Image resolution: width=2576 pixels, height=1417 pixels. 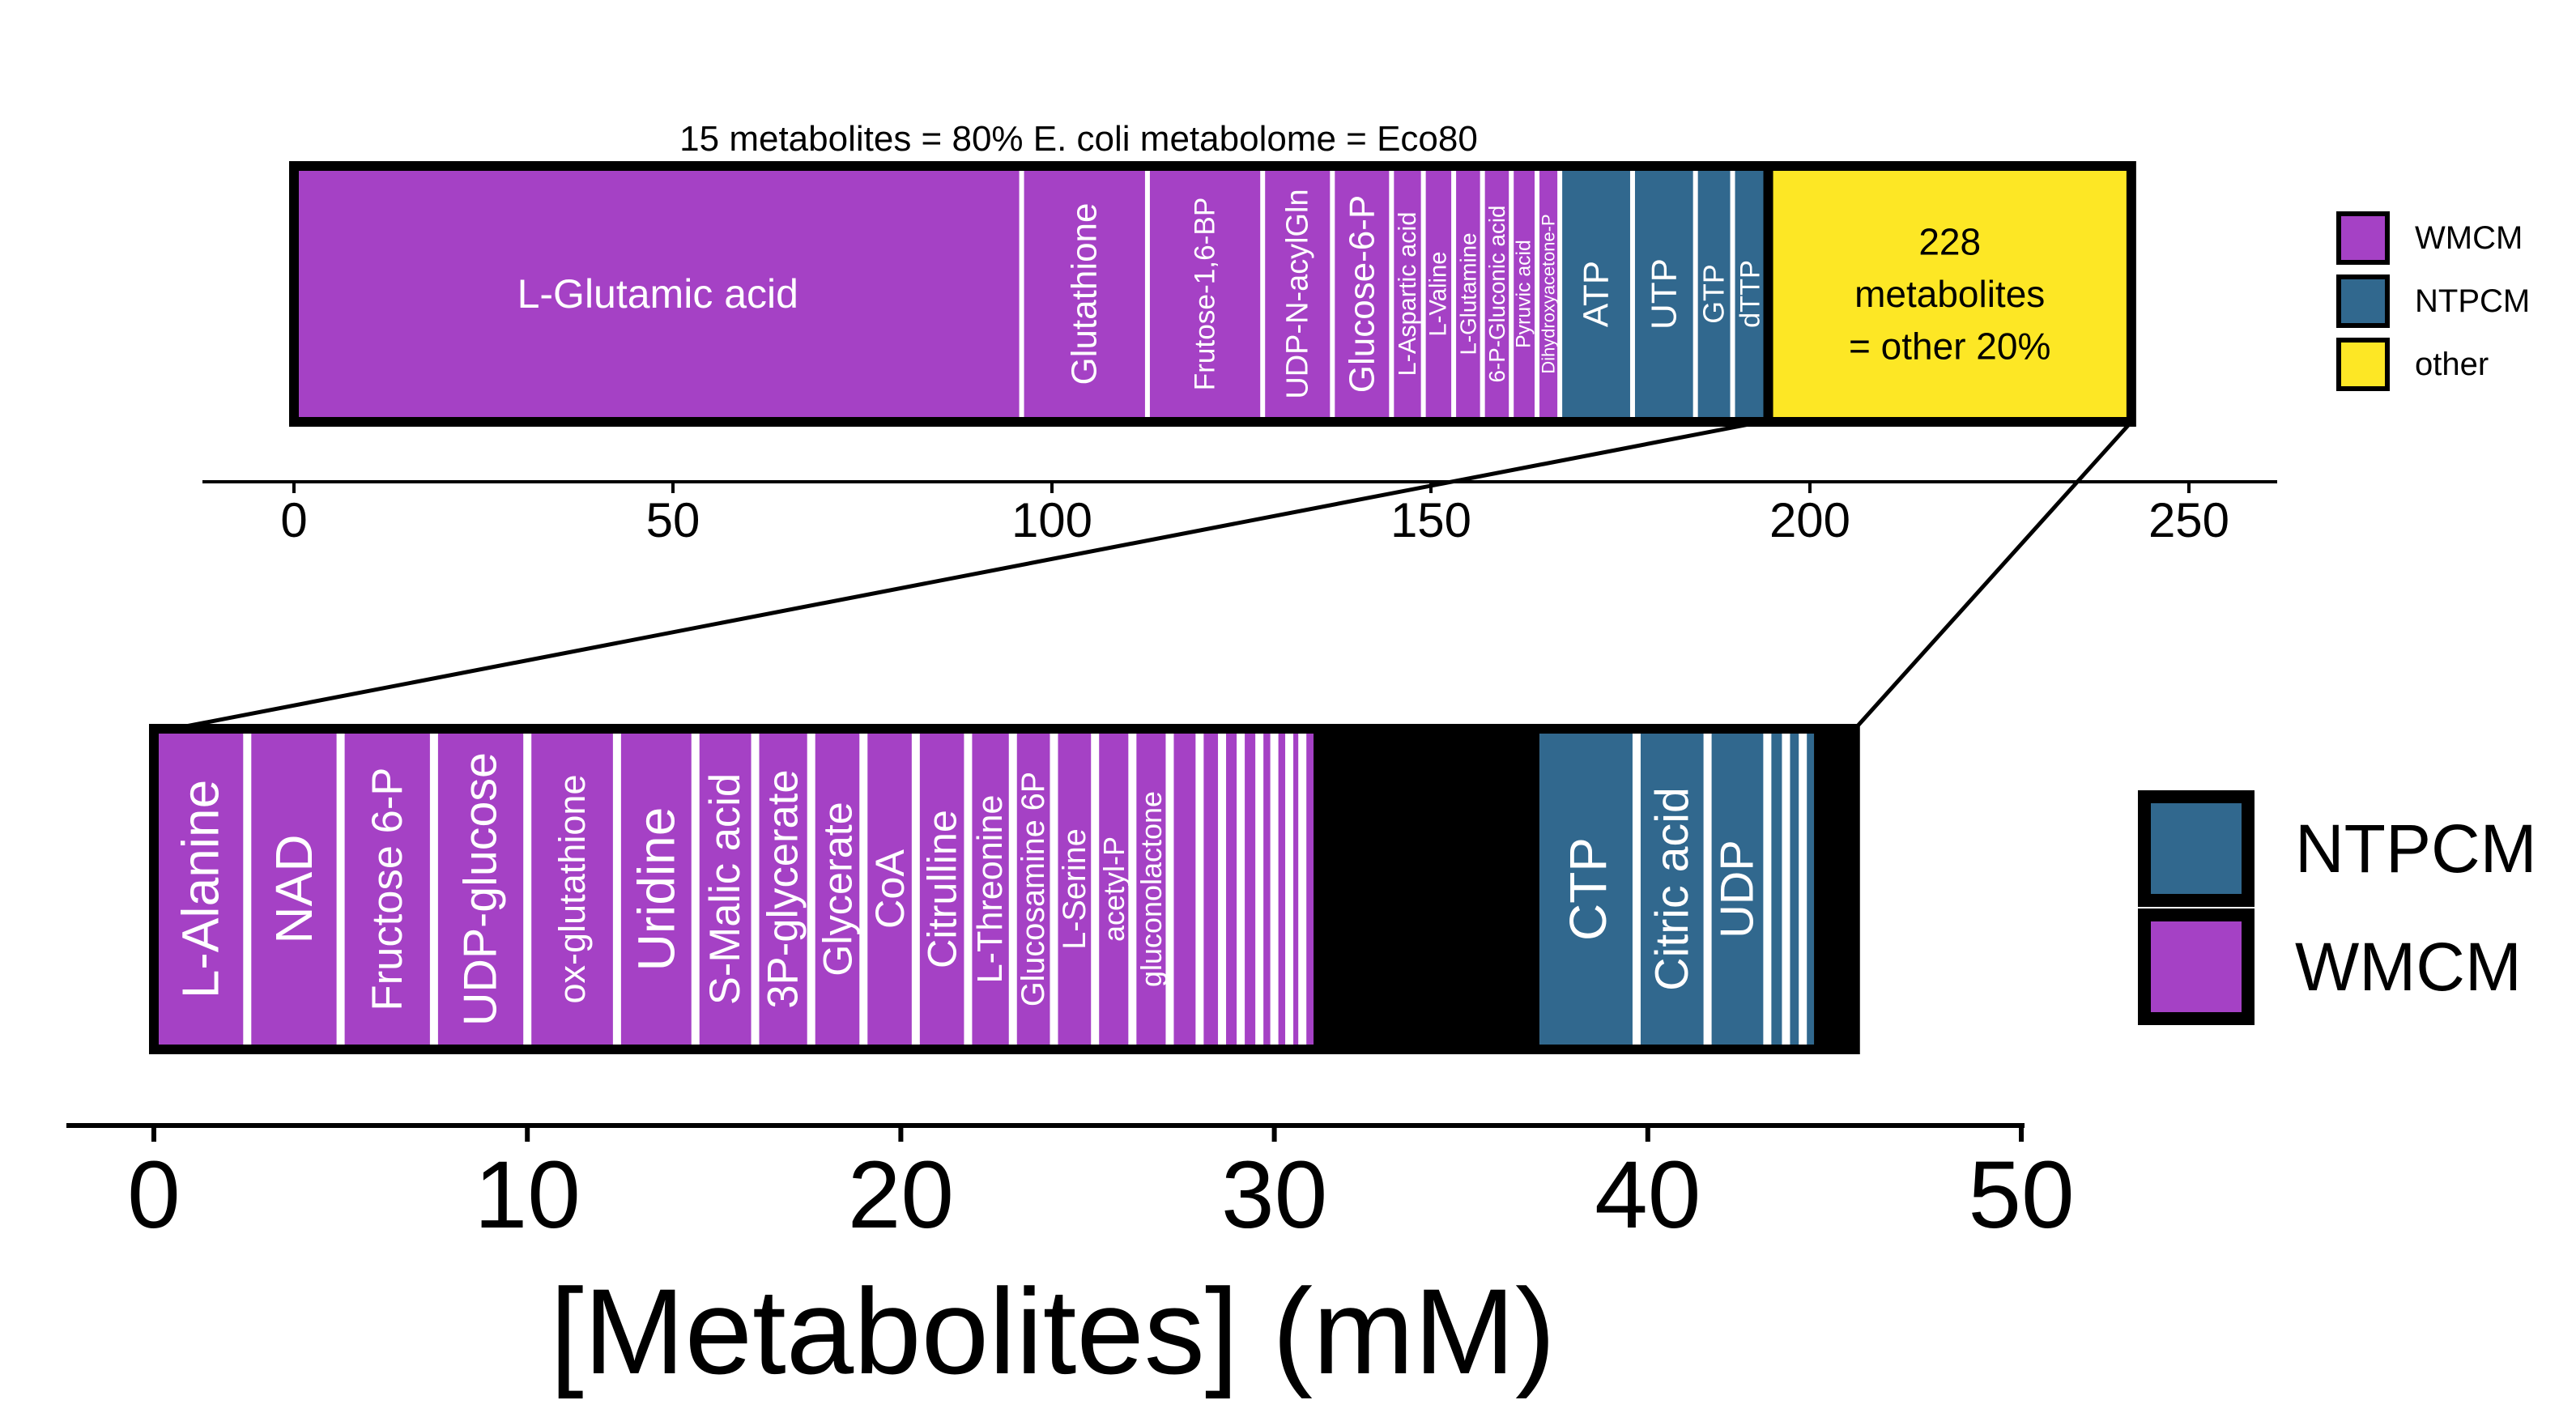 I want to click on bar-segment-ctp, so click(x=1588, y=889).